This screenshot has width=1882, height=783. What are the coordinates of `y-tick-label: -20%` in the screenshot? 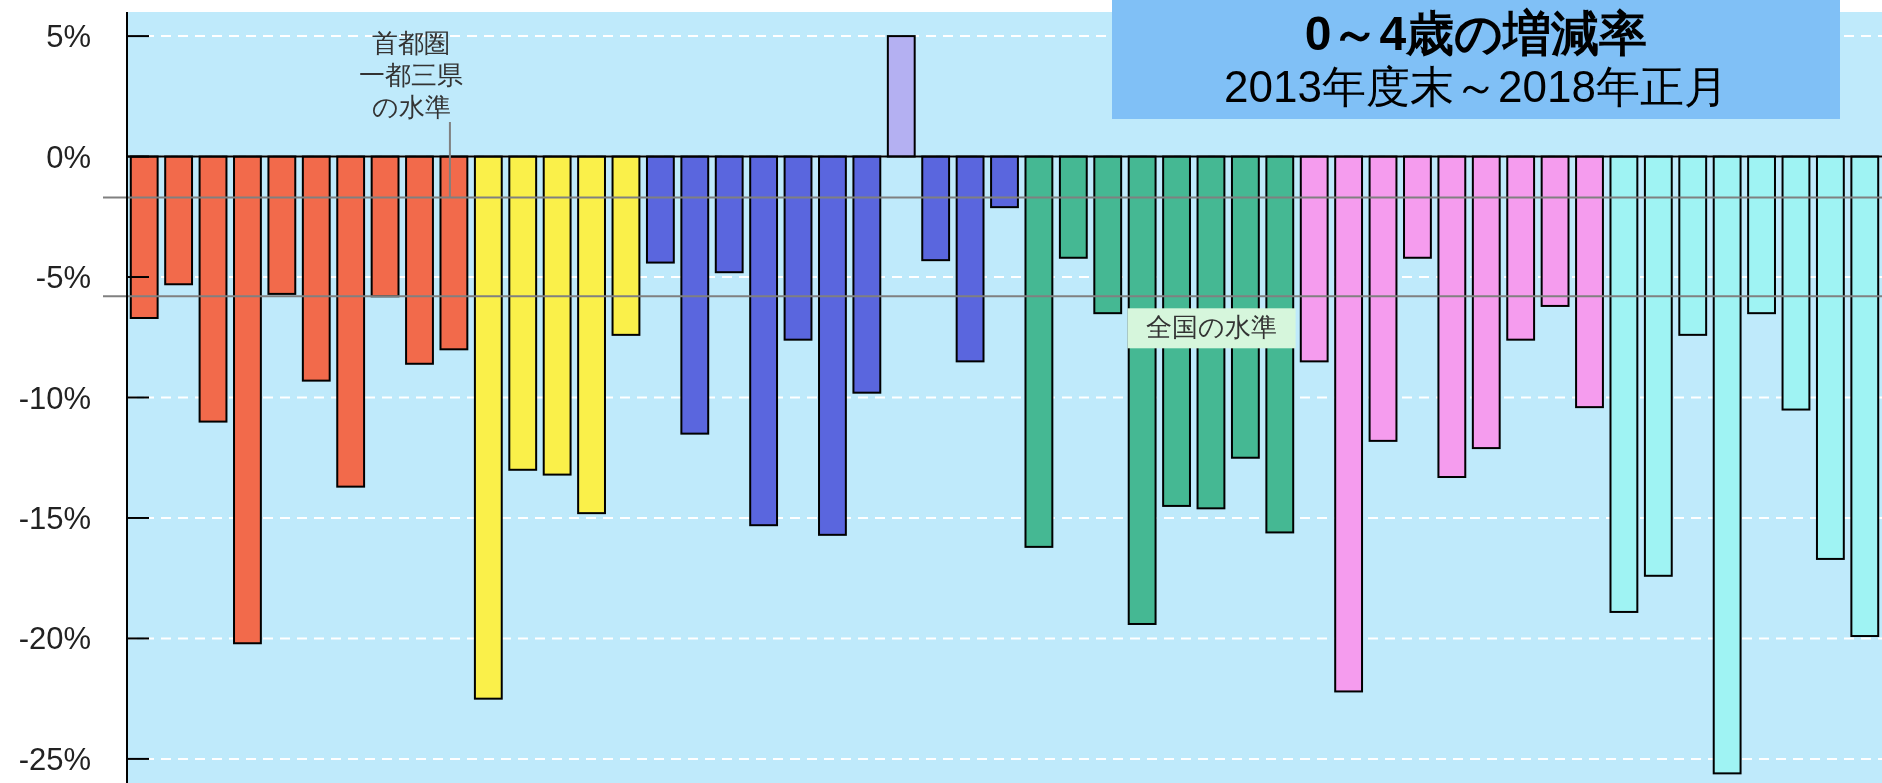 It's located at (54, 639).